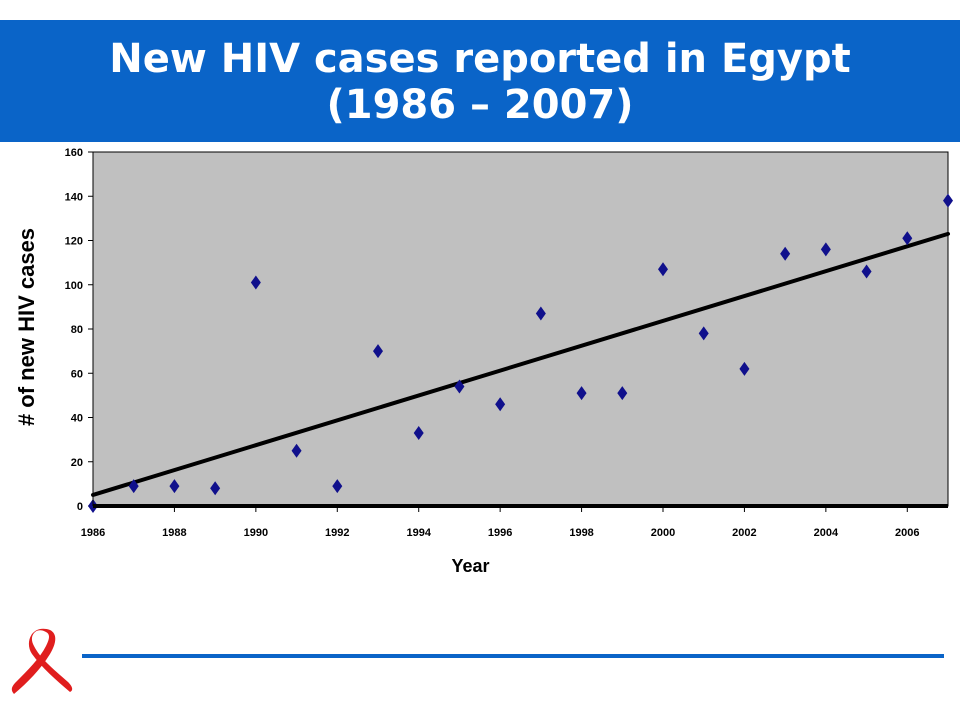  I want to click on y-tick-label: 60, so click(77, 374).